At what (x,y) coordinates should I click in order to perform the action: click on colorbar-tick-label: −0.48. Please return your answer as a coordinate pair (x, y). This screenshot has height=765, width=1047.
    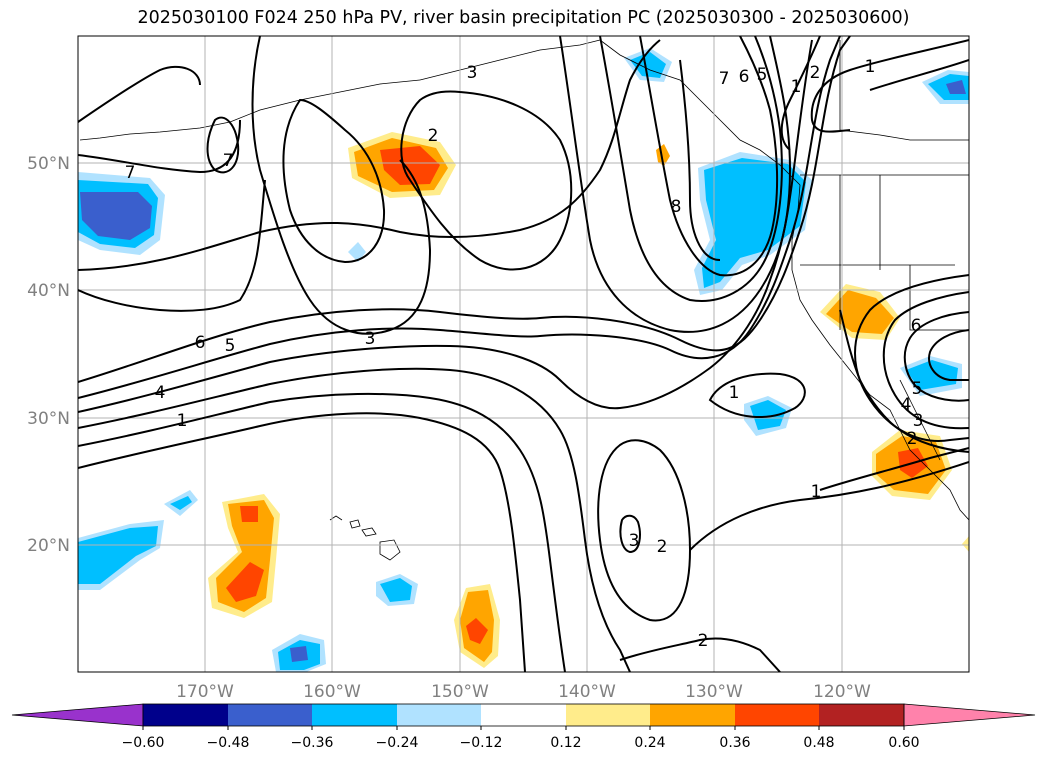
    Looking at the image, I should click on (228, 743).